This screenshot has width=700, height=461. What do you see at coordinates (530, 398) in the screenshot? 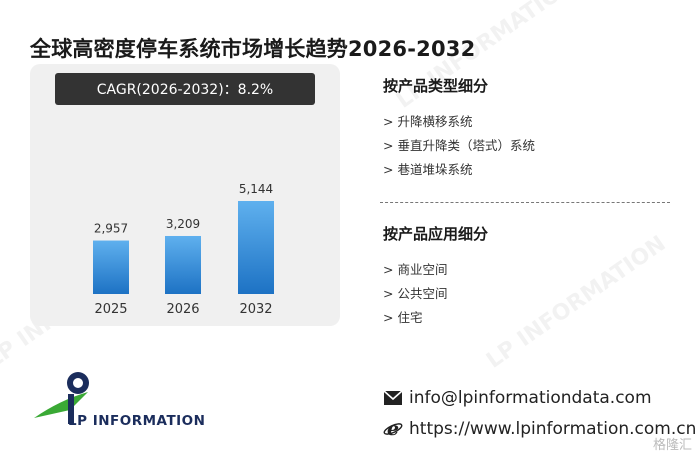
I see `email-text: info@lpinformationdata.com` at bounding box center [530, 398].